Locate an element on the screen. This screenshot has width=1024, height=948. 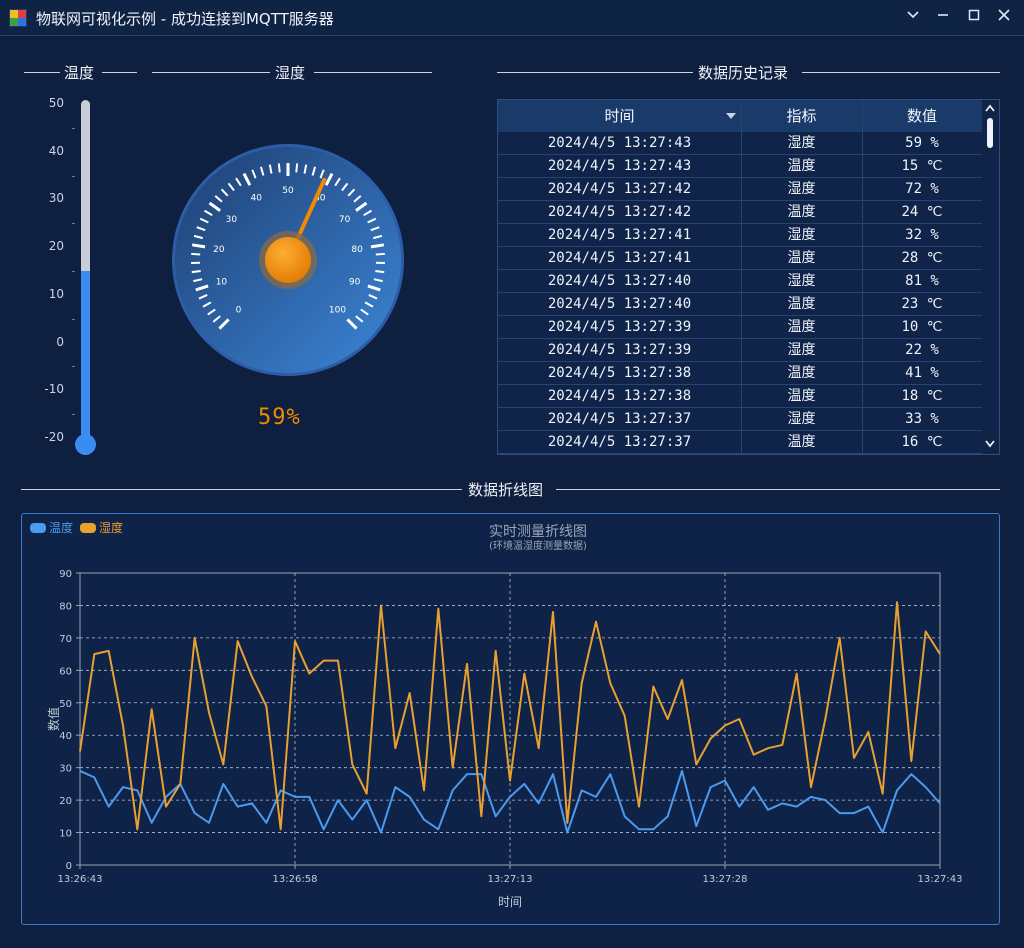
cell-time: 2024/4/5 13:27:41 is located at coordinates (619, 235).